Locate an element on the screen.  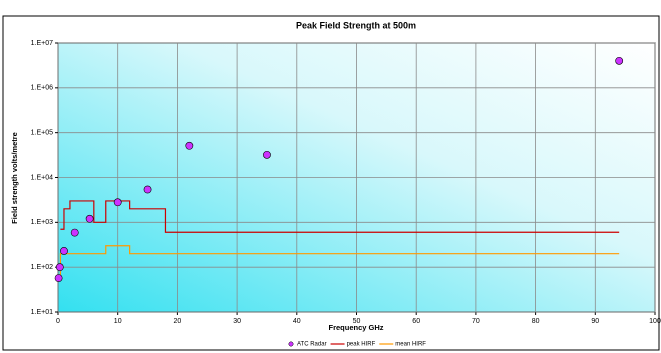
x-tick-label: 100 is located at coordinates (655, 321).